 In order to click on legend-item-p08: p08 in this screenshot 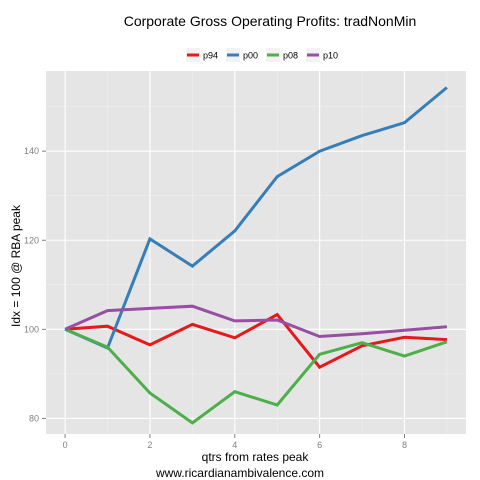, I will do `click(282, 55)`.